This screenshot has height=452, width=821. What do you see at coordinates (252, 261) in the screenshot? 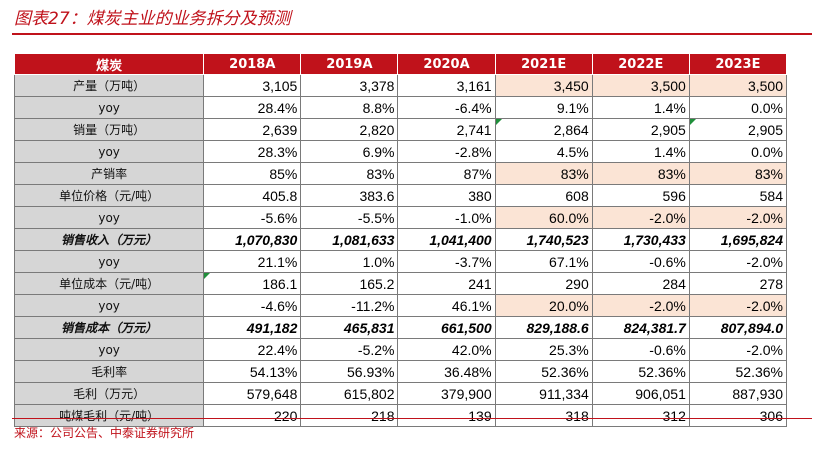
I see `table-cell: 21.1%` at bounding box center [252, 261].